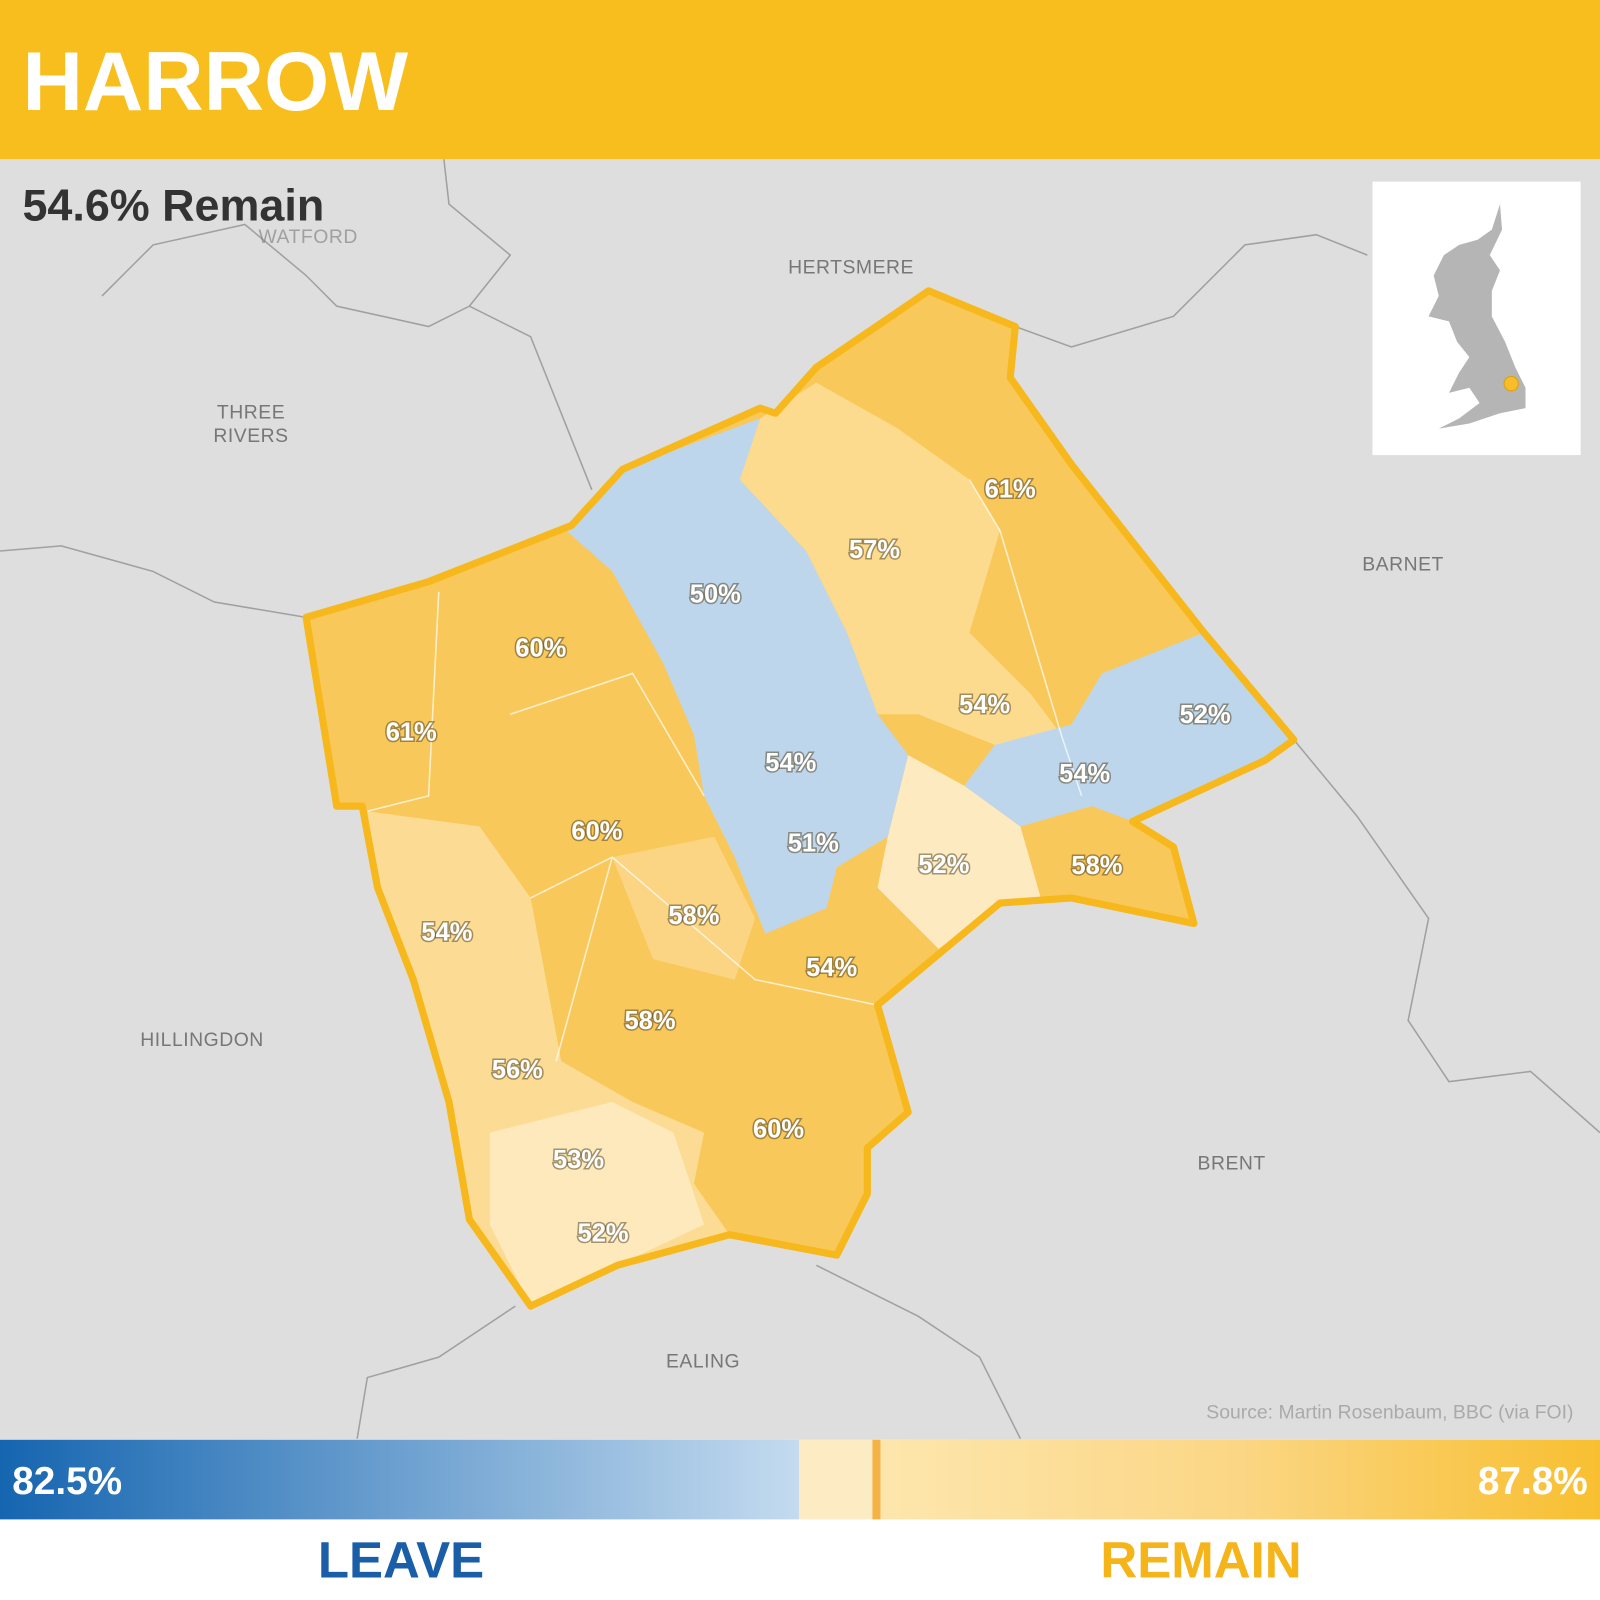  I want to click on ward-label: 56%, so click(517, 1070).